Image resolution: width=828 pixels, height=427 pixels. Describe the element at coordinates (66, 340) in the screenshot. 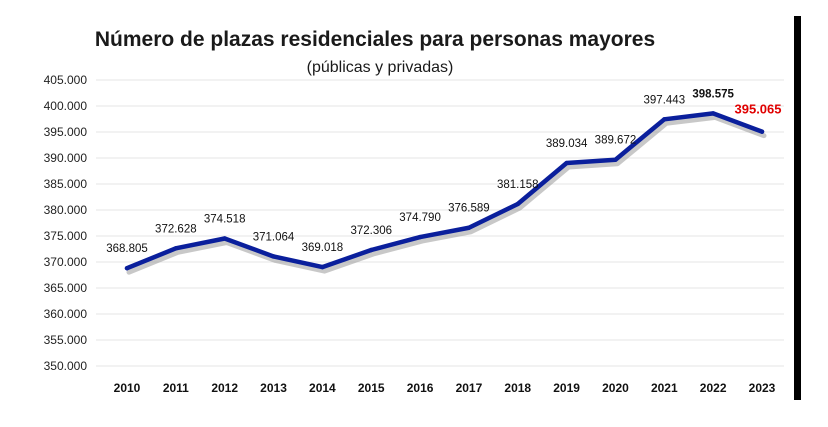

I see `y-tick-label: 355.000` at that location.